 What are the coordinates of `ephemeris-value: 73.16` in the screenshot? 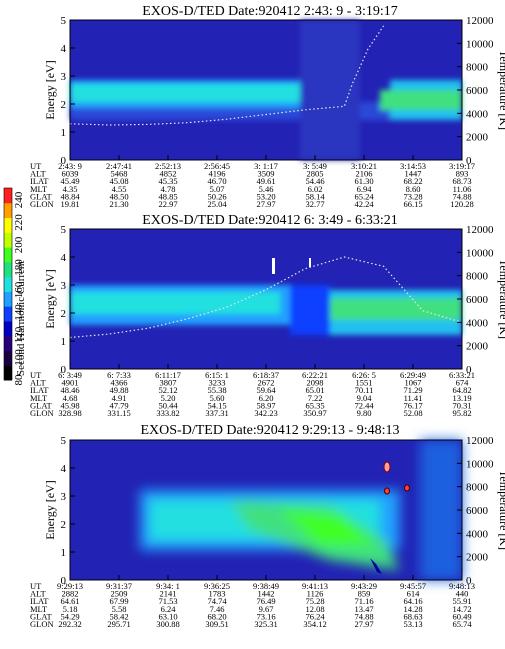 It's located at (265, 616).